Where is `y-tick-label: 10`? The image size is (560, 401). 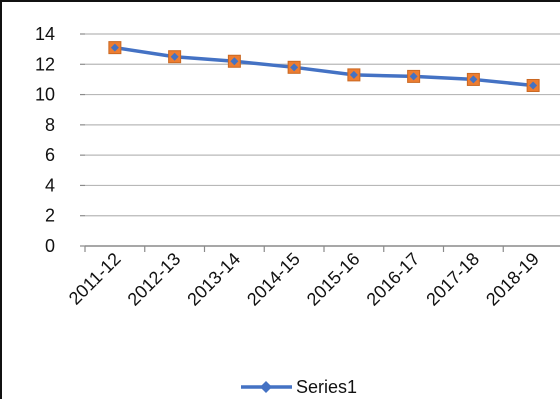 y-tick-label: 10 is located at coordinates (45, 95).